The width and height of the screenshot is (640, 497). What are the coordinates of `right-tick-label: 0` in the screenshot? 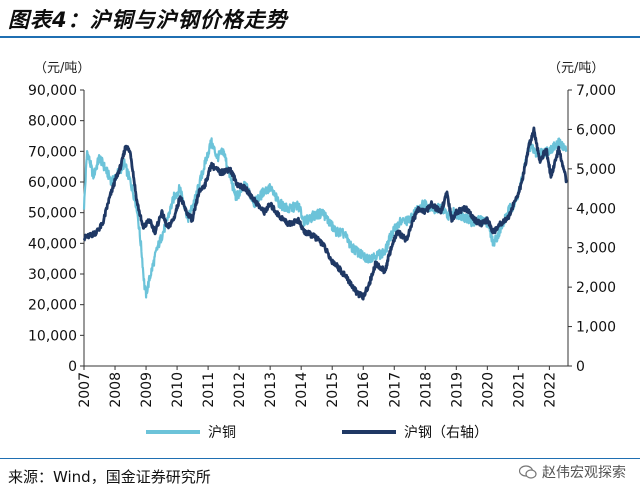 It's located at (580, 367).